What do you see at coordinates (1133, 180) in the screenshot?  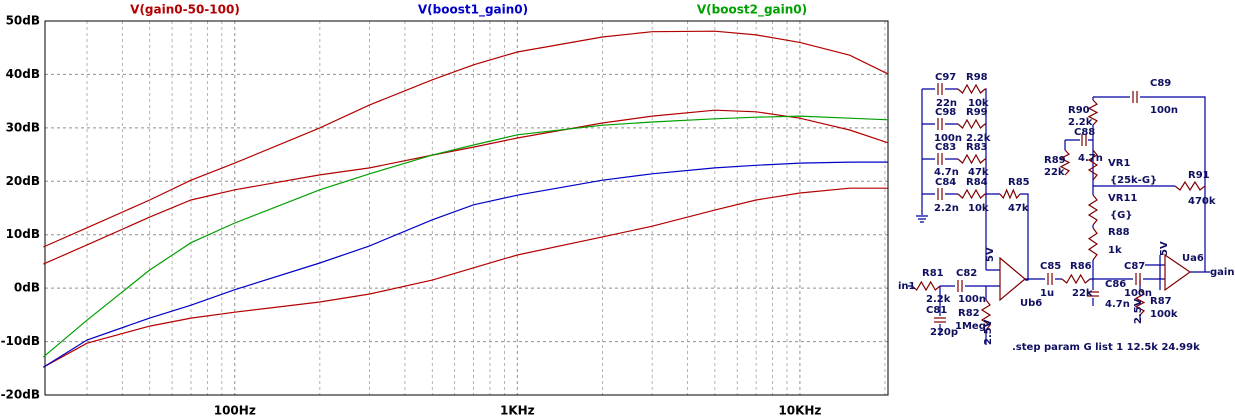 I see `schematic-label: {25k-G}` at bounding box center [1133, 180].